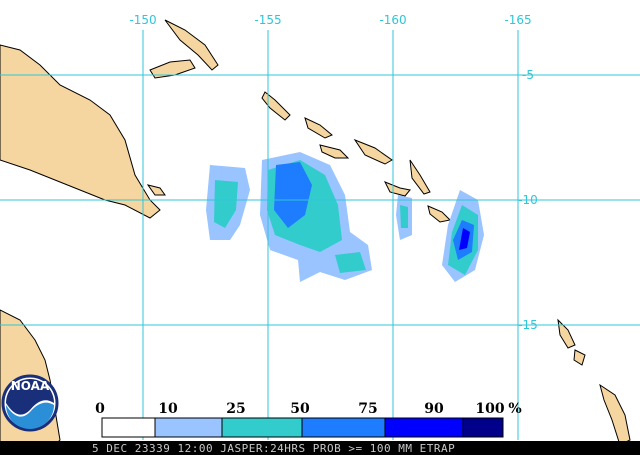  Describe the element at coordinates (300, 409) in the screenshot. I see `legend-label: 50` at that location.